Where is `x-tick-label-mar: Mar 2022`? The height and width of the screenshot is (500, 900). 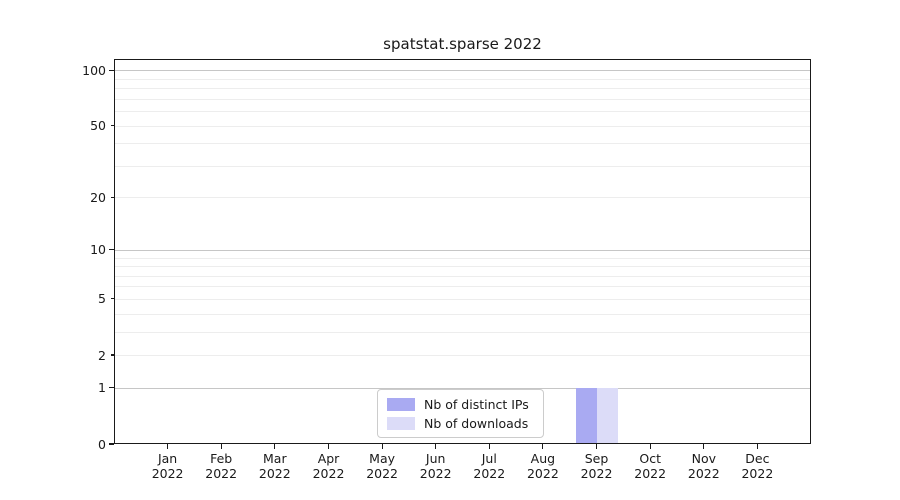
x-tick-label-mar: Mar 2022 is located at coordinates (274, 466).